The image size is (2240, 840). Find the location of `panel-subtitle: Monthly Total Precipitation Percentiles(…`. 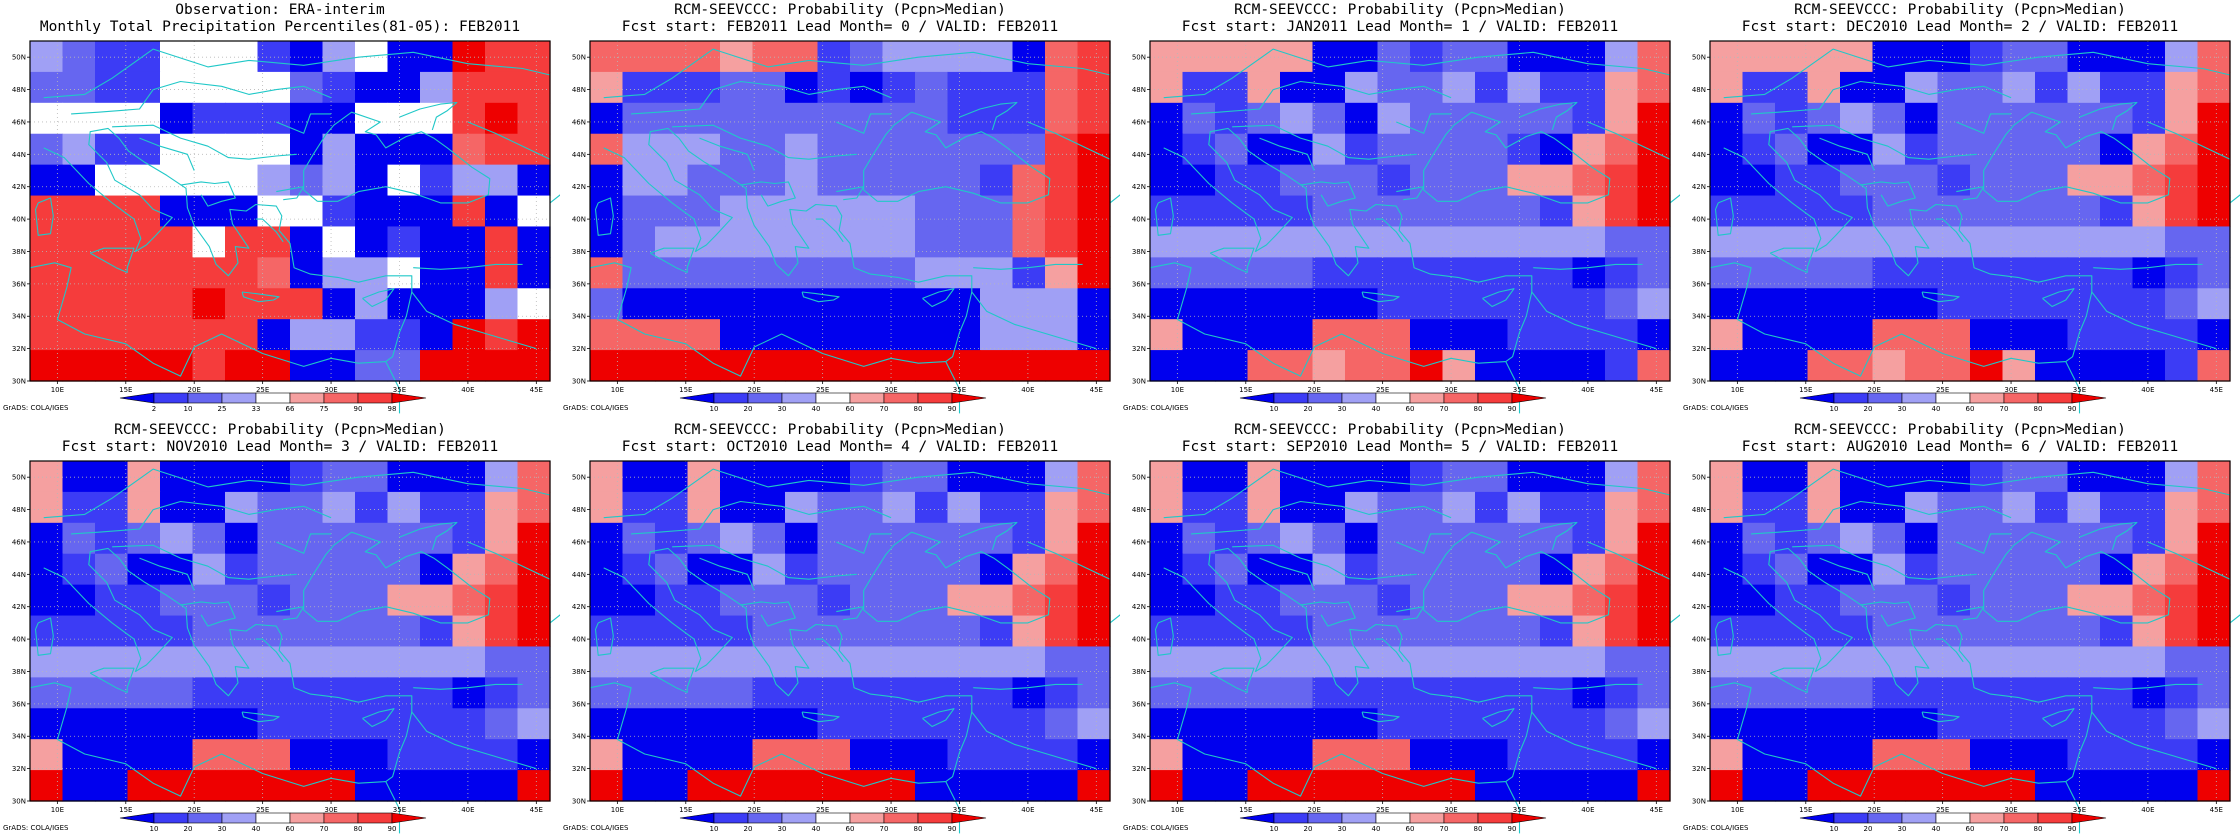

panel-subtitle: Monthly Total Precipitation Percentiles(… is located at coordinates (280, 27).